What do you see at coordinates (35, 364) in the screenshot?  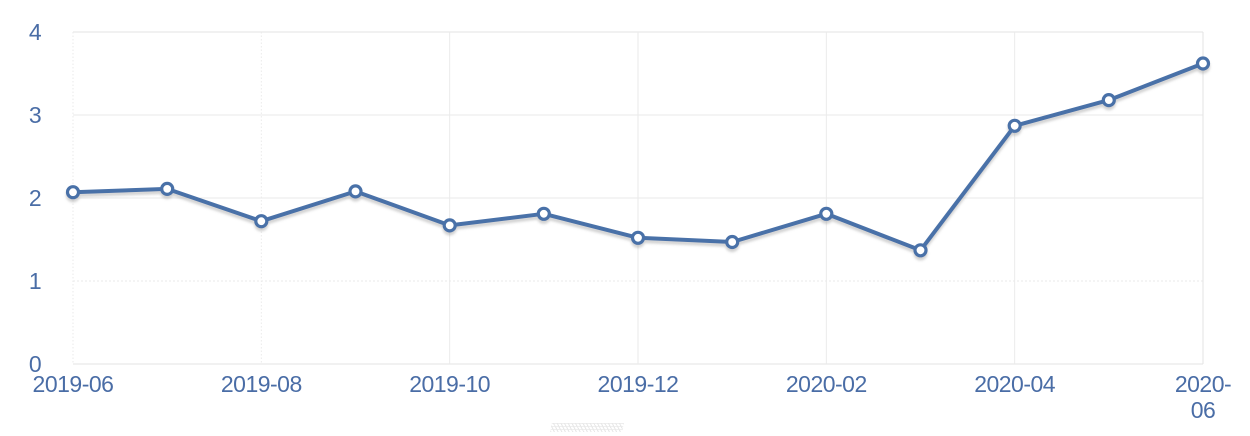 I see `y-tick-label: 0` at bounding box center [35, 364].